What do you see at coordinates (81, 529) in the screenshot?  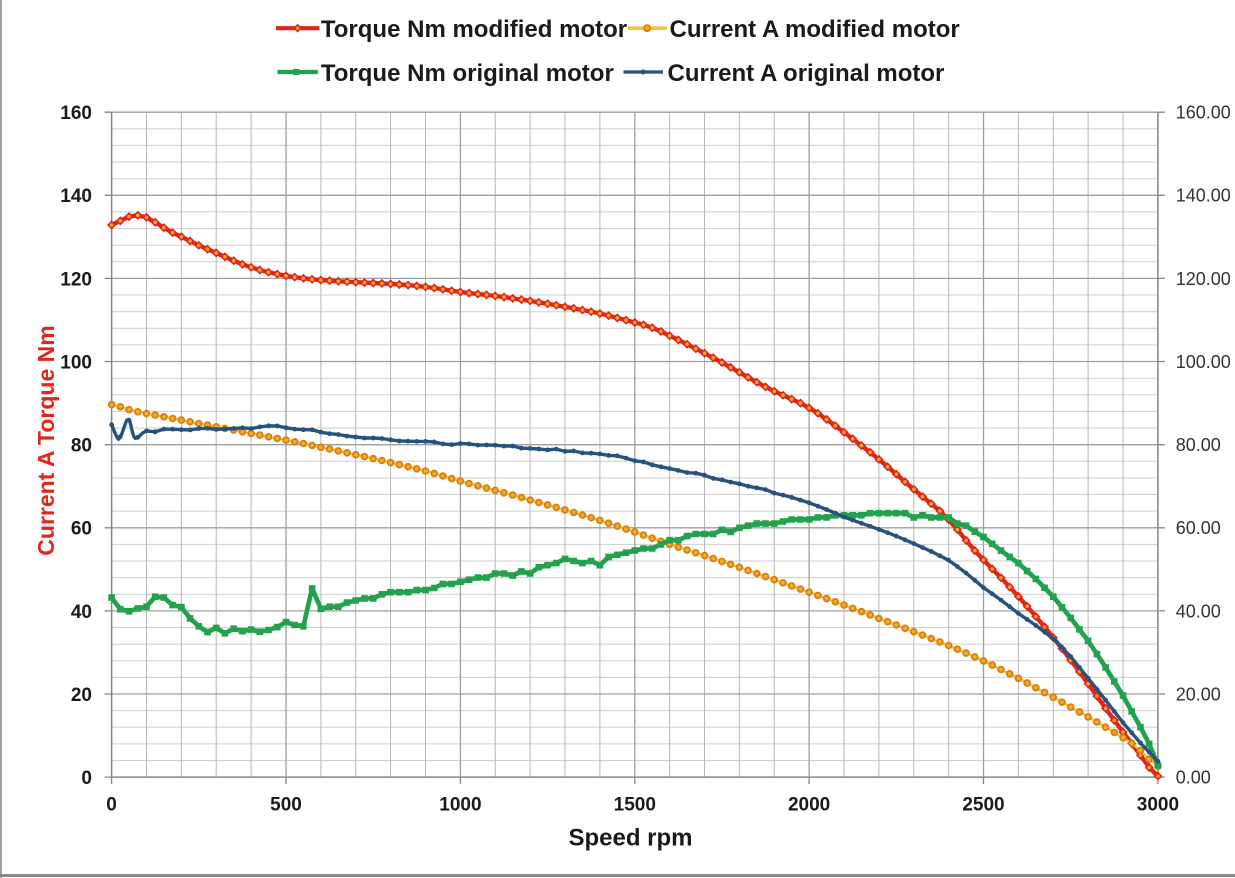 I see `svg-text: 60` at bounding box center [81, 529].